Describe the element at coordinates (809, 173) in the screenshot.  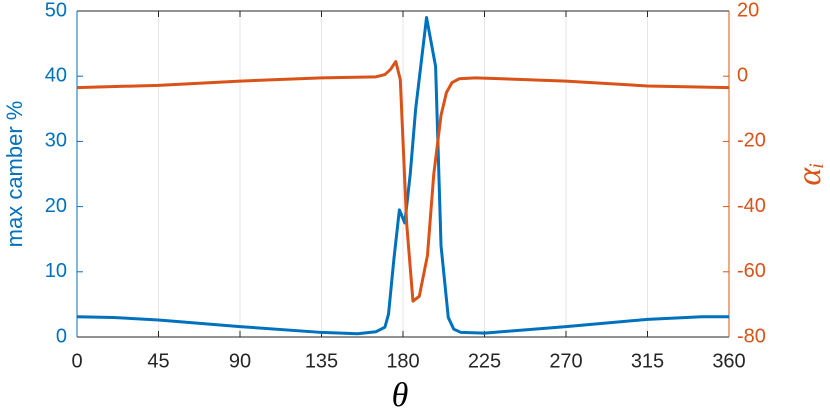
I see `y2-axis-label: αᵢ` at that location.